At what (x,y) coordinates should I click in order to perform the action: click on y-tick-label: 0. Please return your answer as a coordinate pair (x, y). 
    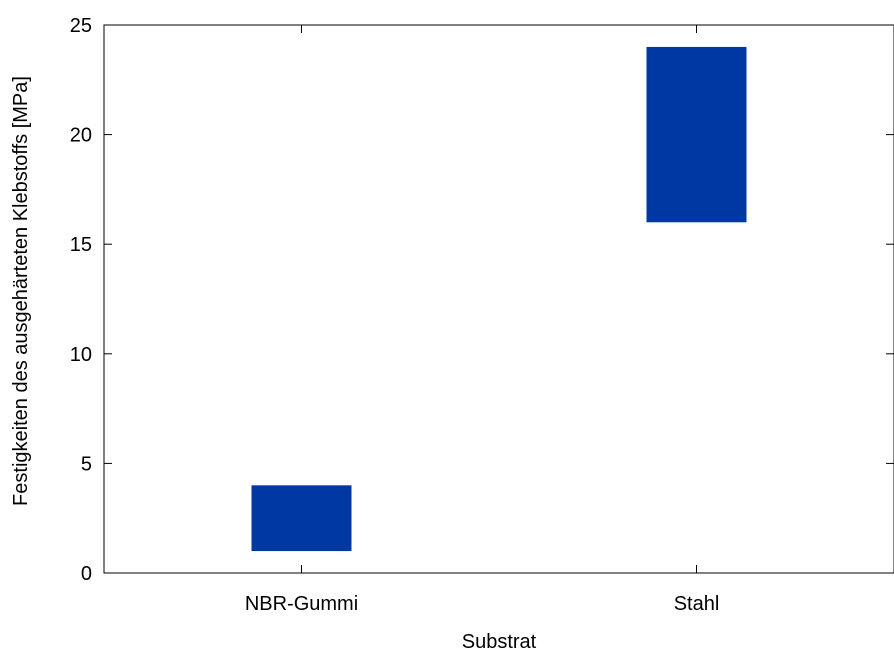
    Looking at the image, I should click on (86, 574).